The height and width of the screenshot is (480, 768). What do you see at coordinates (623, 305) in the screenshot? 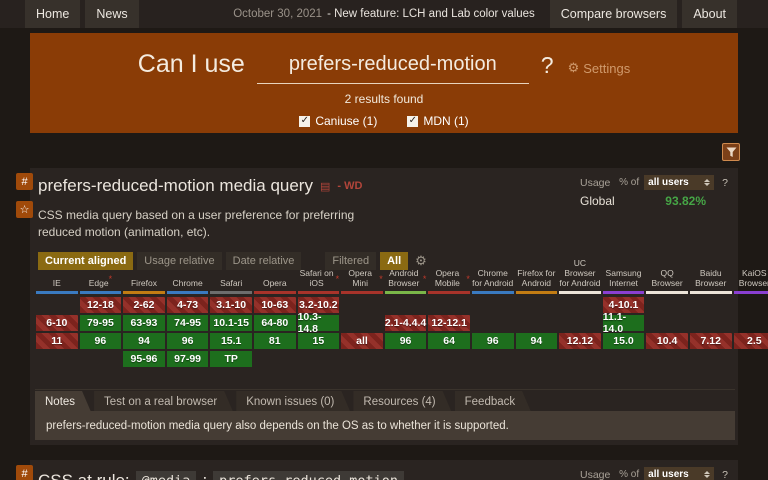
I see `support-cell-samsung-internet-row1: 4-10.1` at bounding box center [623, 305].